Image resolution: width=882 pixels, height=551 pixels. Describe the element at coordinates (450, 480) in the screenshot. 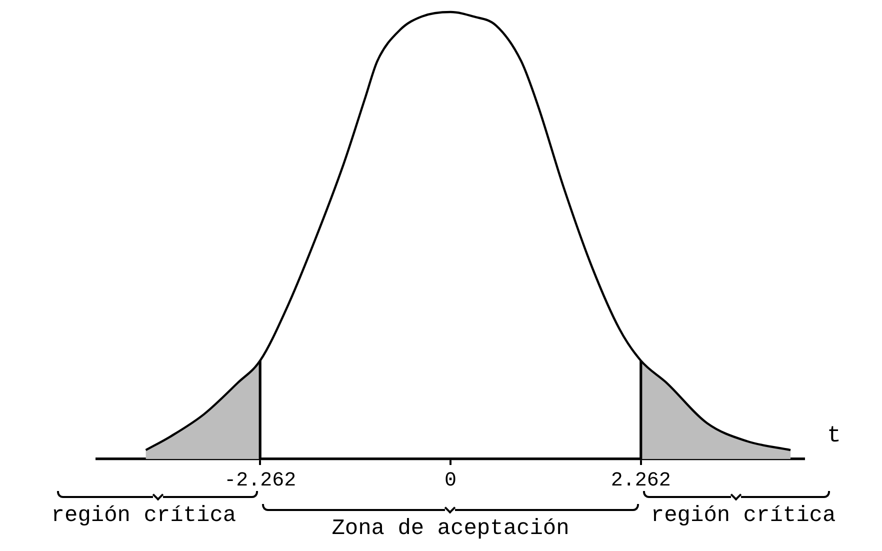

I see `x-tick-label: 0` at that location.